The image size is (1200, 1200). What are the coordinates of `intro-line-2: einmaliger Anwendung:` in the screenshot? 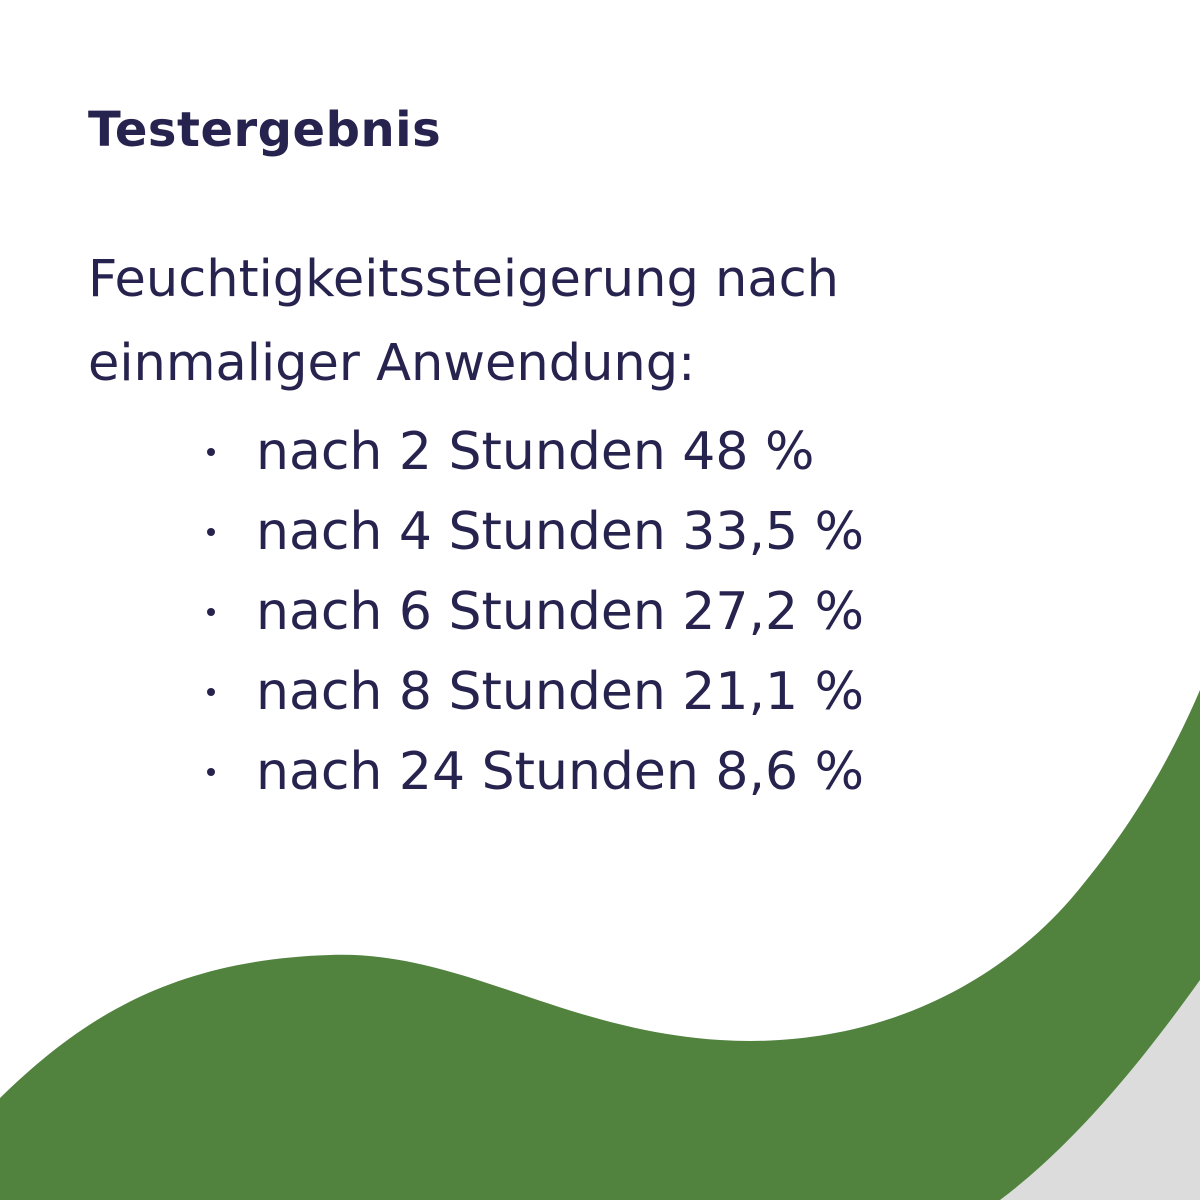 It's located at (392, 363).